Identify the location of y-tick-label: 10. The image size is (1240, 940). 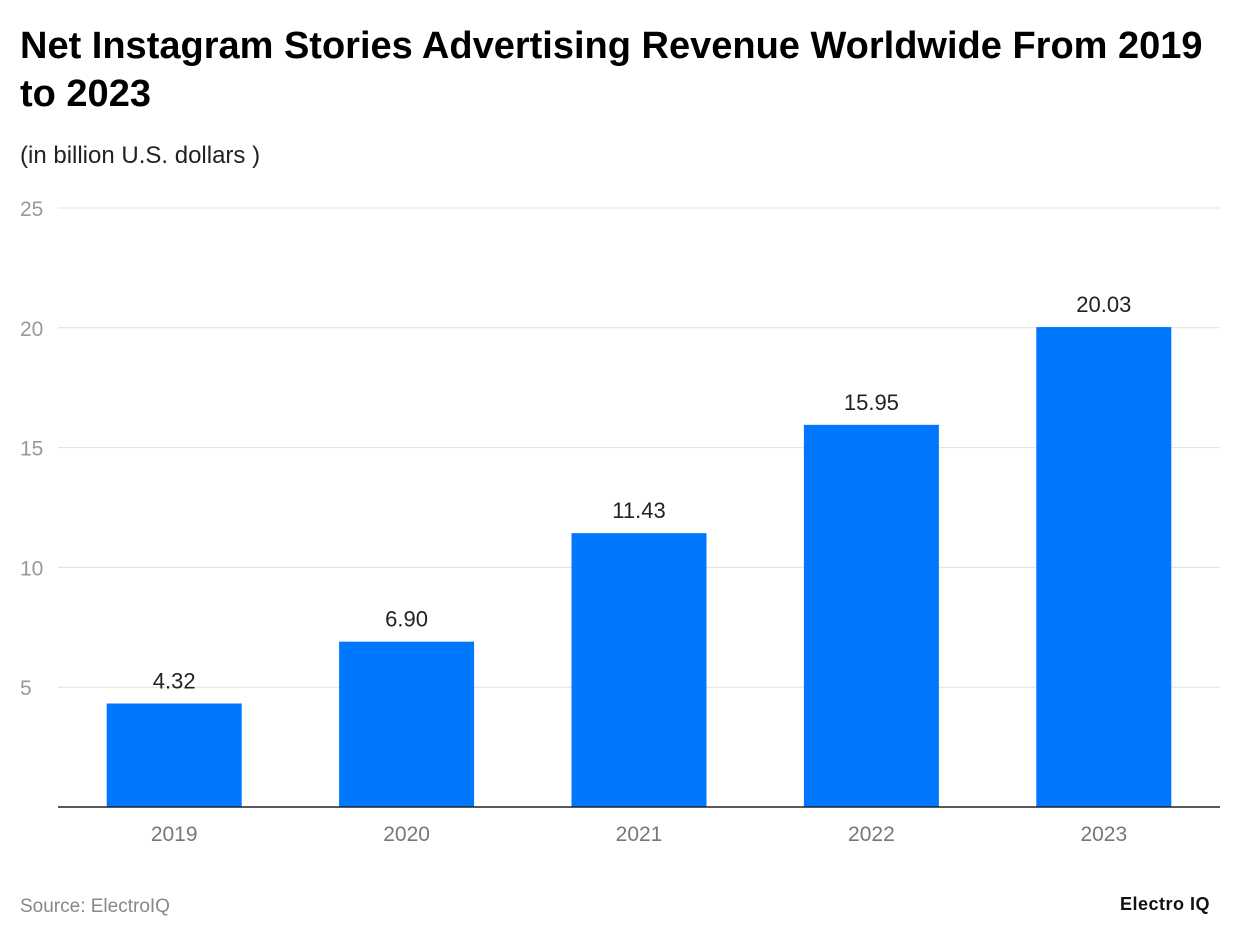
(31, 568).